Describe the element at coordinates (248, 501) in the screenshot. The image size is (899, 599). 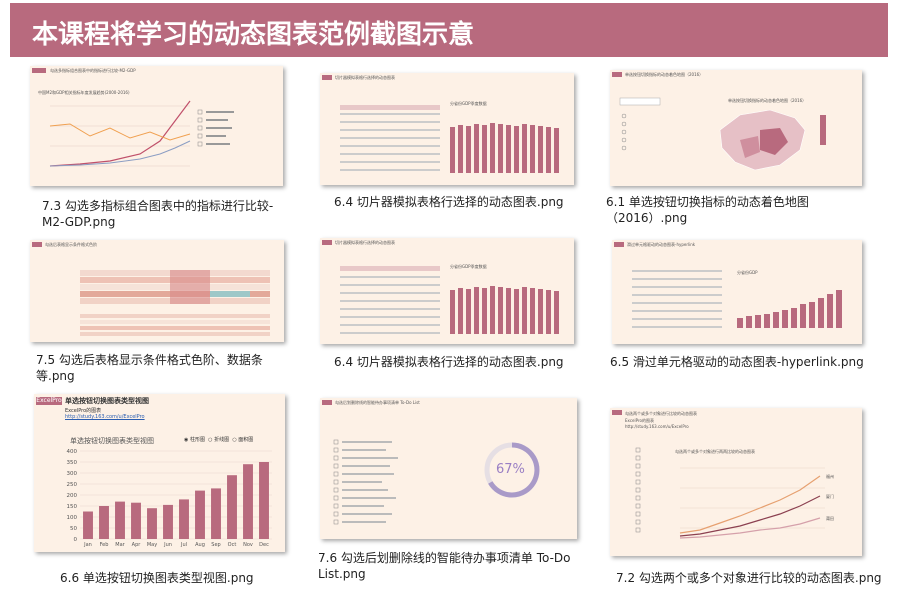
I see `bar-nov` at that location.